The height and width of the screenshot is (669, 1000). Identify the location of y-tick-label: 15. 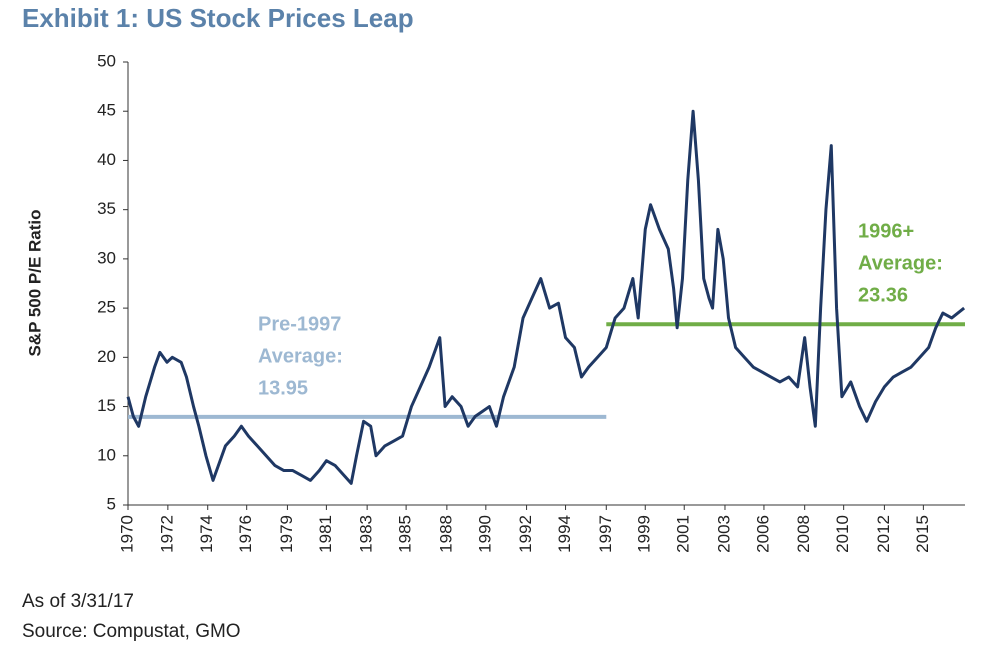
(106, 405).